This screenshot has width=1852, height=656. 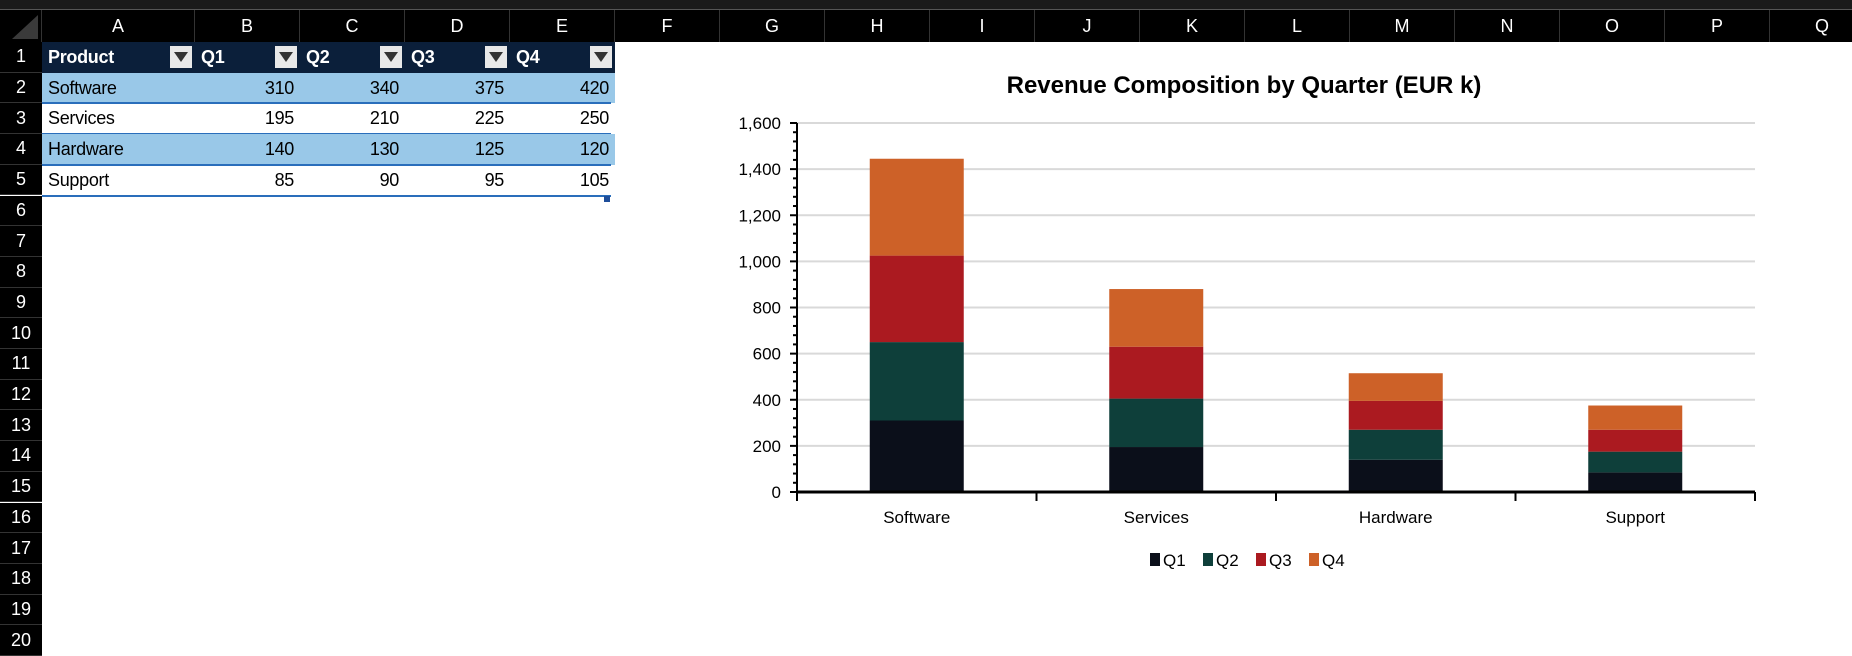 What do you see at coordinates (607, 199) in the screenshot?
I see `table-resize-handle` at bounding box center [607, 199].